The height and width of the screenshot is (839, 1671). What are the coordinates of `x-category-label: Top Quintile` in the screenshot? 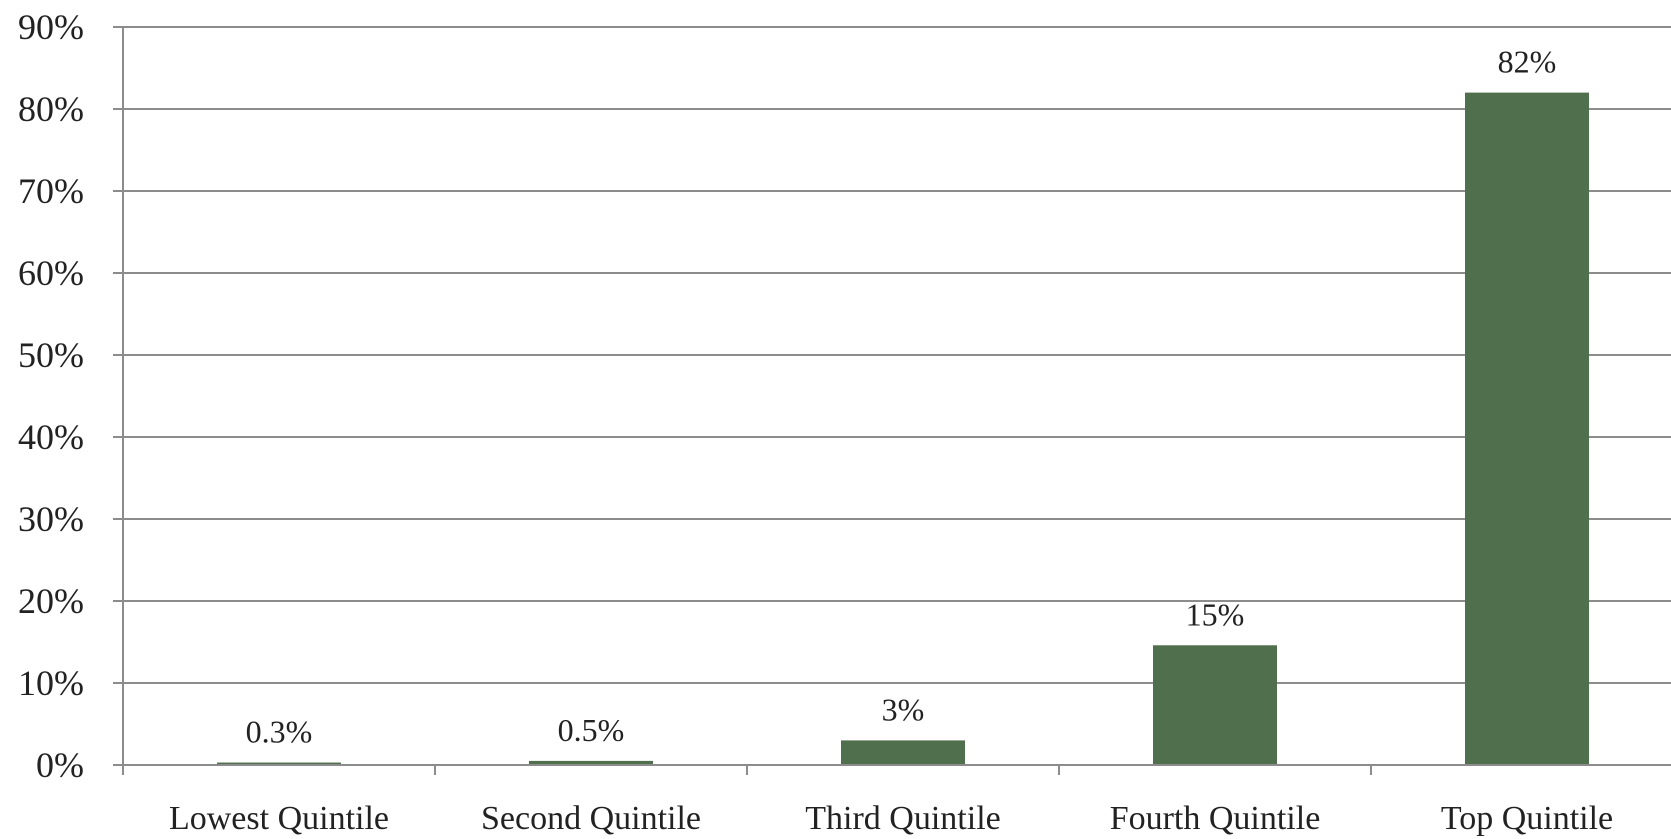 It's located at (1527, 818).